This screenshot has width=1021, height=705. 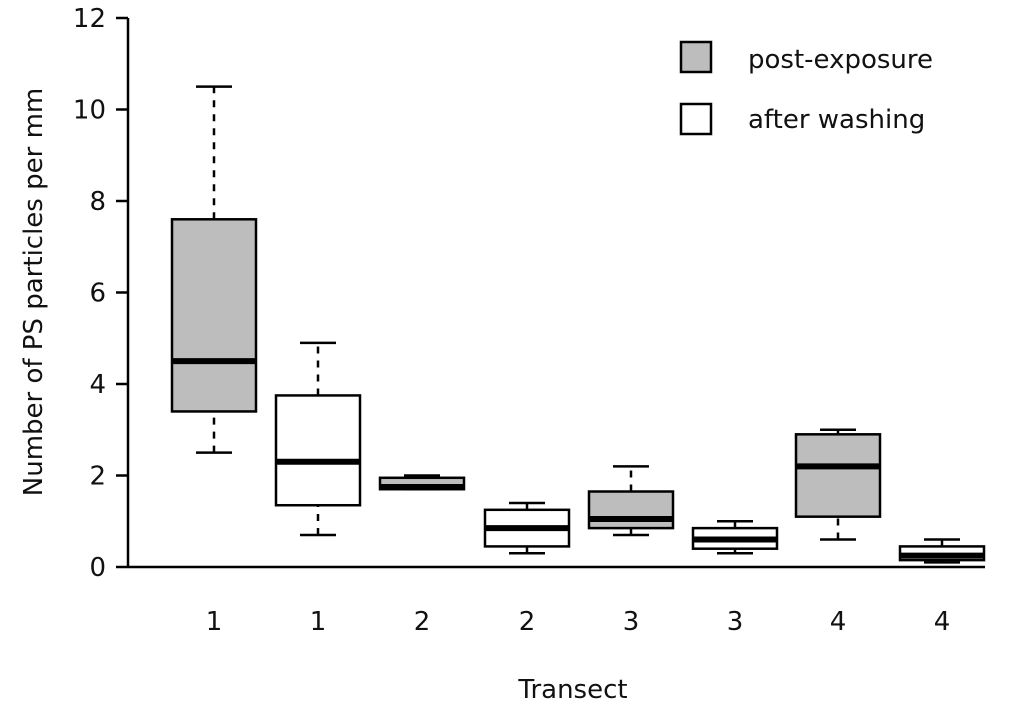 What do you see at coordinates (836, 120) in the screenshot?
I see `legend-label-after-washing: after washing` at bounding box center [836, 120].